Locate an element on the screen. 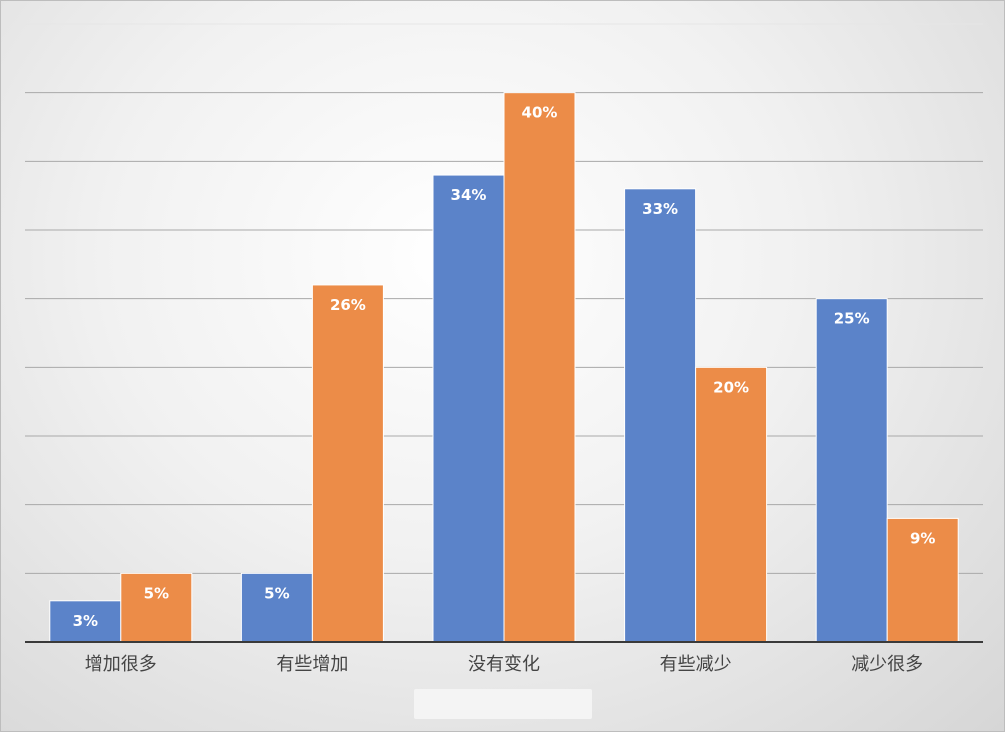  data-label-series-1-5: 25% is located at coordinates (852, 319).